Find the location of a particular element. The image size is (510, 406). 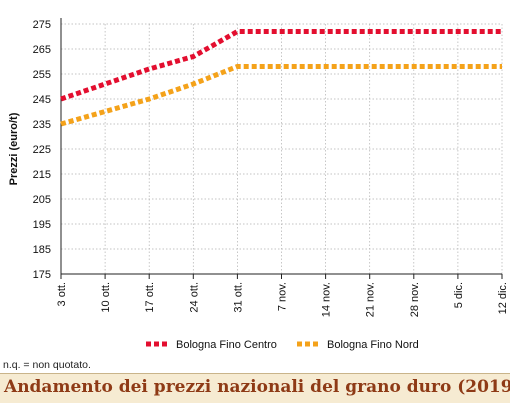

x-tick-label: 12 dic. is located at coordinates (503, 298).